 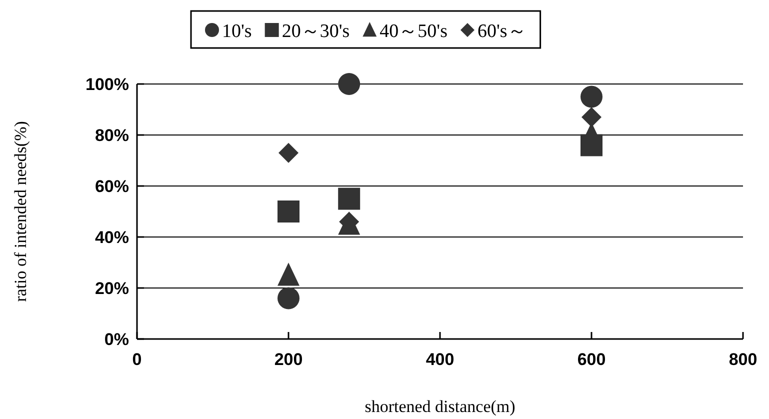 I want to click on y-tick-label: 20%, so click(x=111, y=288).